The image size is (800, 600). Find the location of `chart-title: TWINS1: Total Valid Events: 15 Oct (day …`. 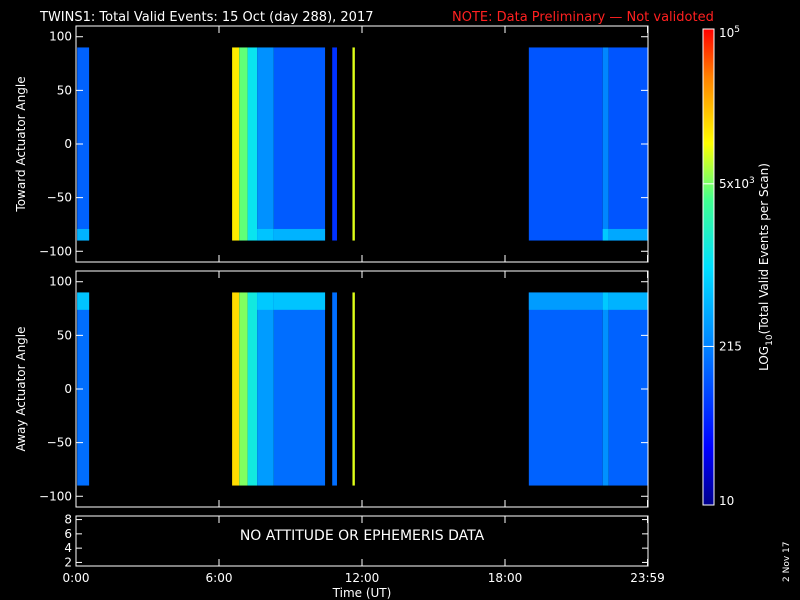

chart-title: TWINS1: Total Valid Events: 15 Oct (day … is located at coordinates (206, 17).